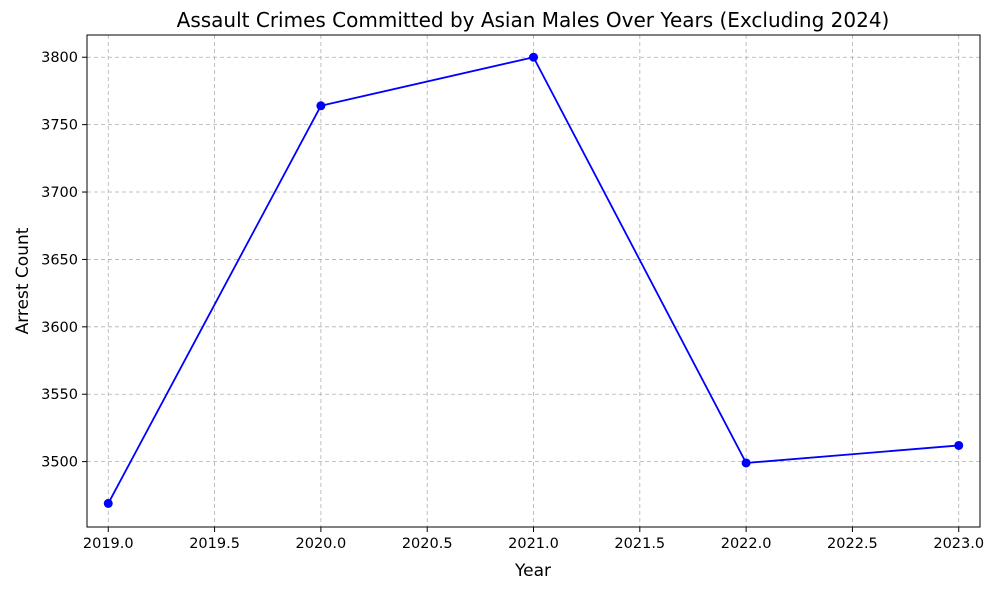 The width and height of the screenshot is (989, 590). Describe the element at coordinates (427, 544) in the screenshot. I see `x-tick-label: 2020.5` at that location.